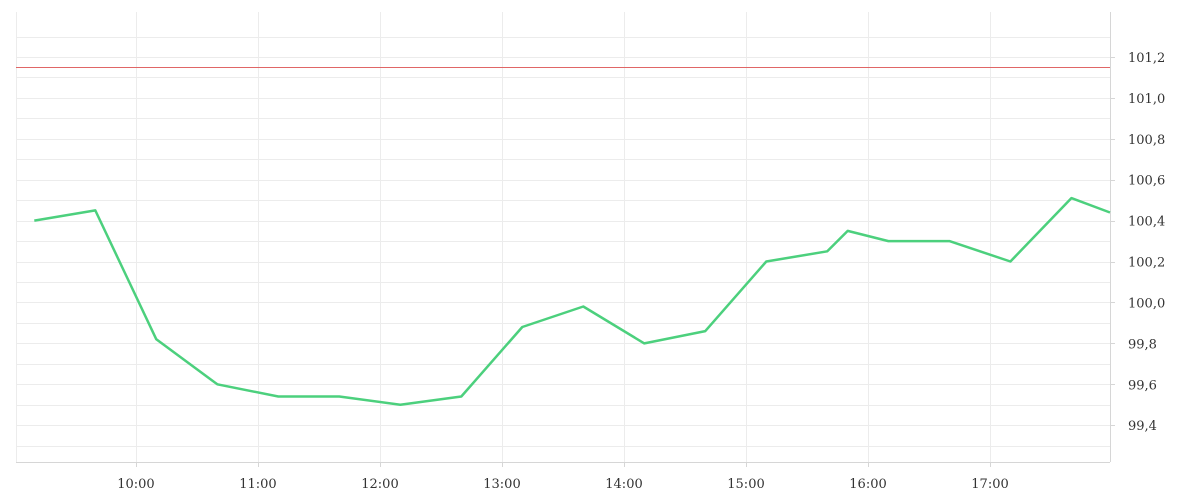  I want to click on y-tick-label: 100,0, so click(1146, 303).